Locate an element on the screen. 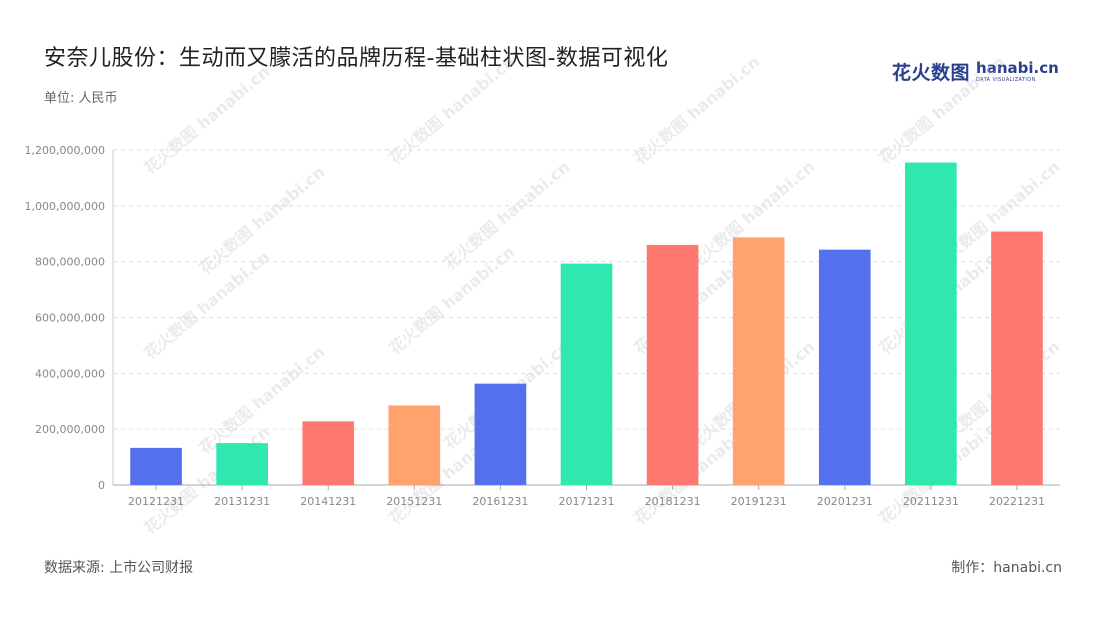 This screenshot has width=1100, height=620. x-tick-label: 20201231 is located at coordinates (845, 501).